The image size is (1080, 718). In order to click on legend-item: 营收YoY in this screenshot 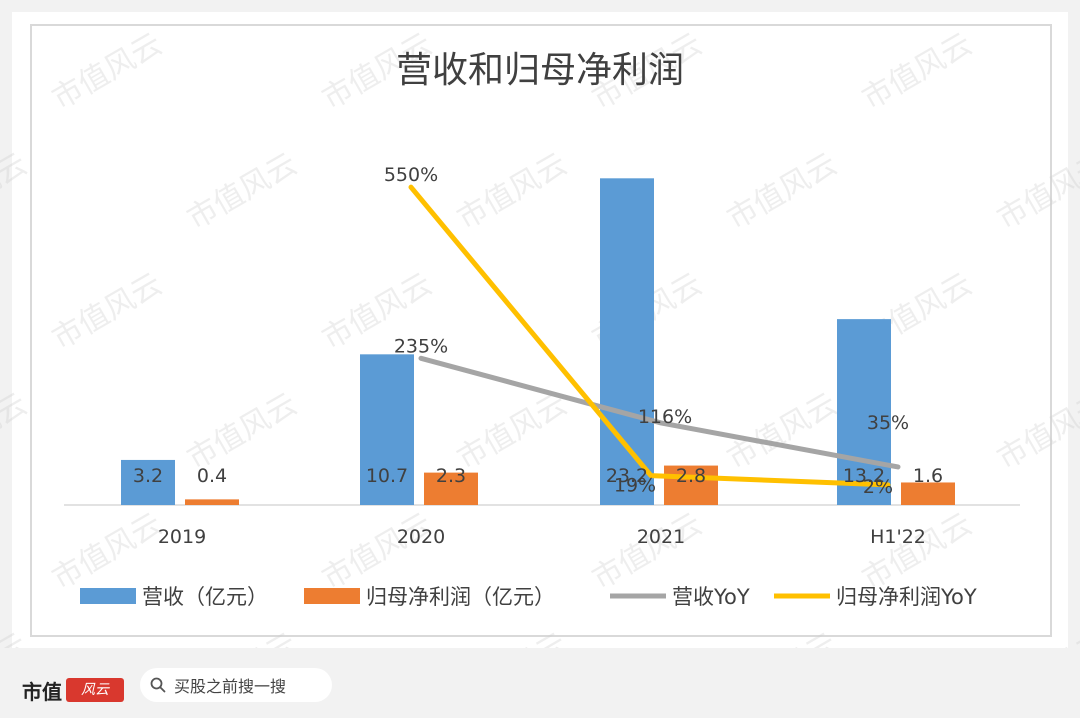, I will do `click(680, 597)`.